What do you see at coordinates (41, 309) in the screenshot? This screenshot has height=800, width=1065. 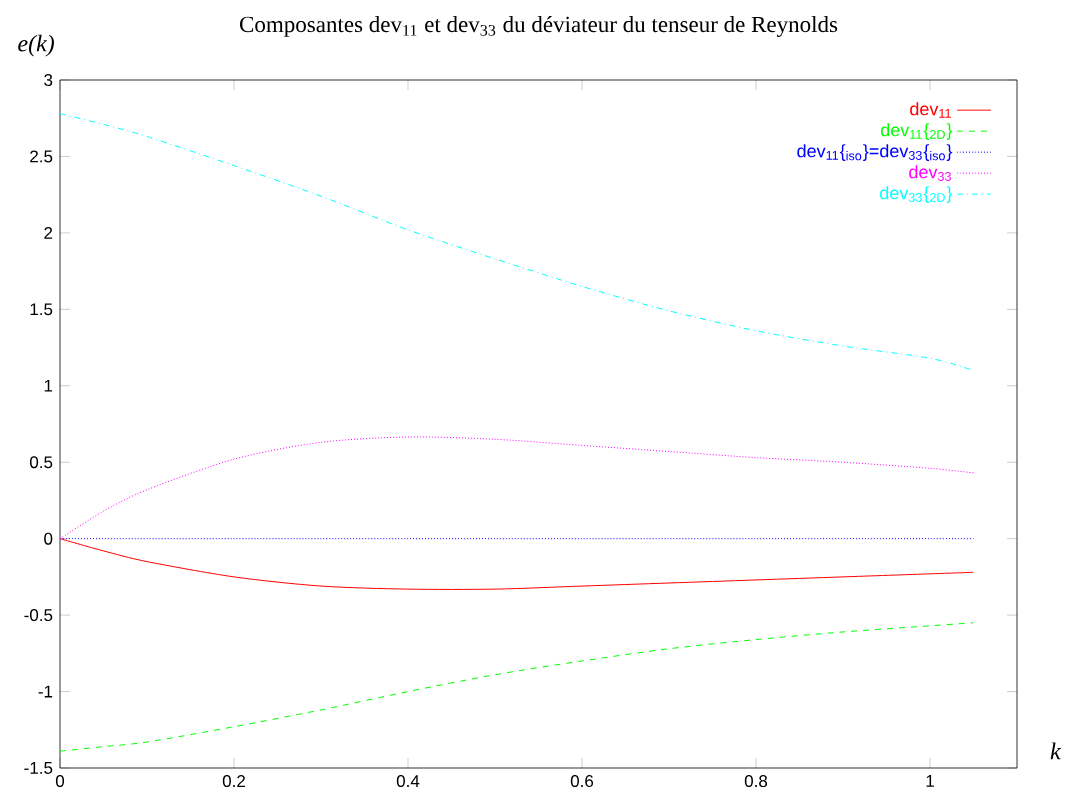 I see `y-tick-label: 1.5` at bounding box center [41, 309].